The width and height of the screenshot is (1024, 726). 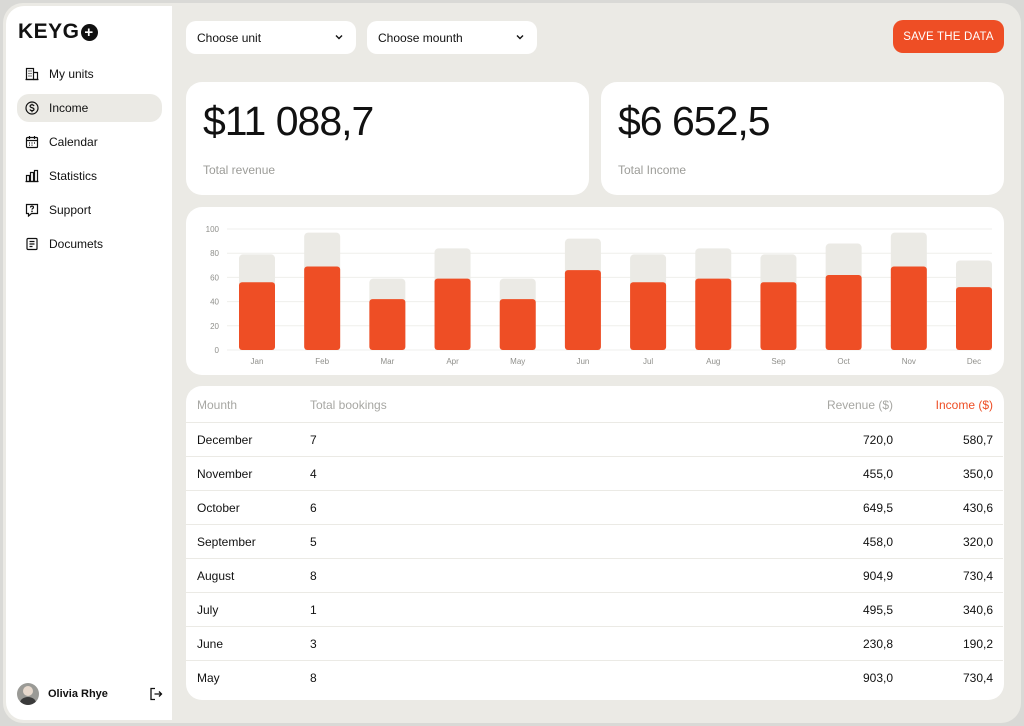 I want to click on cell-bookings: 3, so click(x=313, y=643).